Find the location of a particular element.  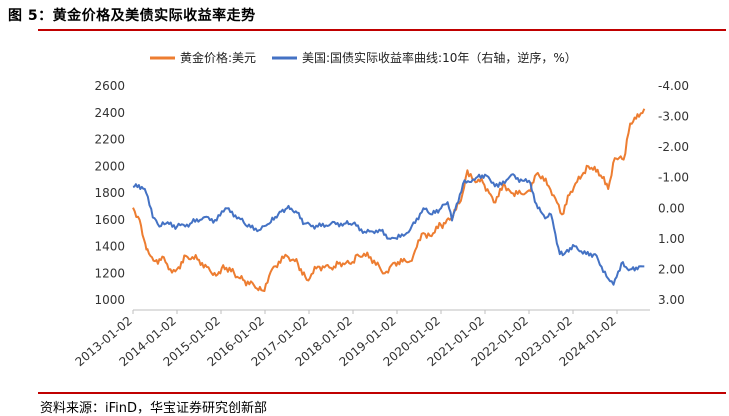

right-axis-ticks: -4.00 -3.00 -2.00 -1.00 0.00 1.00 2.00 3.00 is located at coordinates (673, 193).